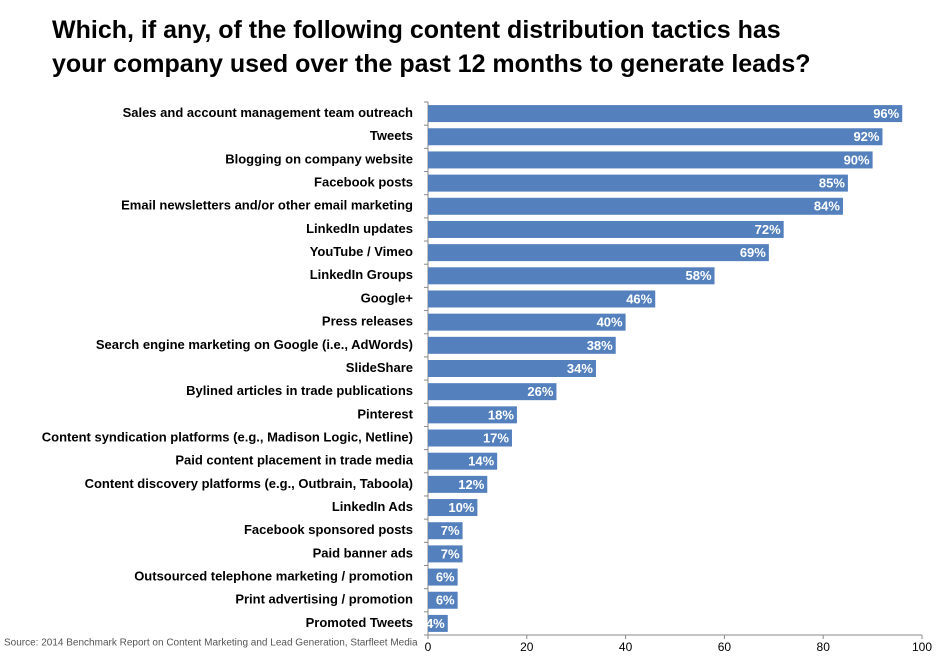 This screenshot has width=944, height=661. What do you see at coordinates (361, 251) in the screenshot?
I see `category-label: YouTube / Vimeo` at bounding box center [361, 251].